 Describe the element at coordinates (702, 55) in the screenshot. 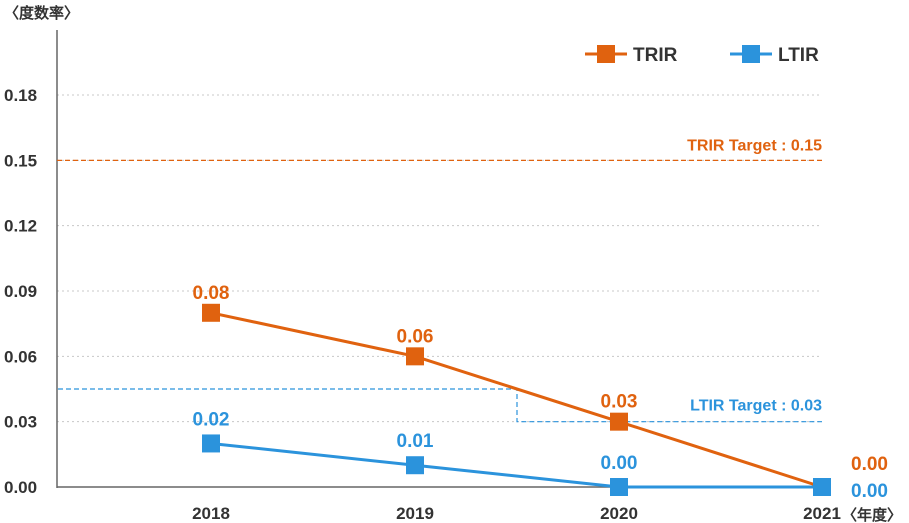

I see `legend: TRIR LTIR` at that location.